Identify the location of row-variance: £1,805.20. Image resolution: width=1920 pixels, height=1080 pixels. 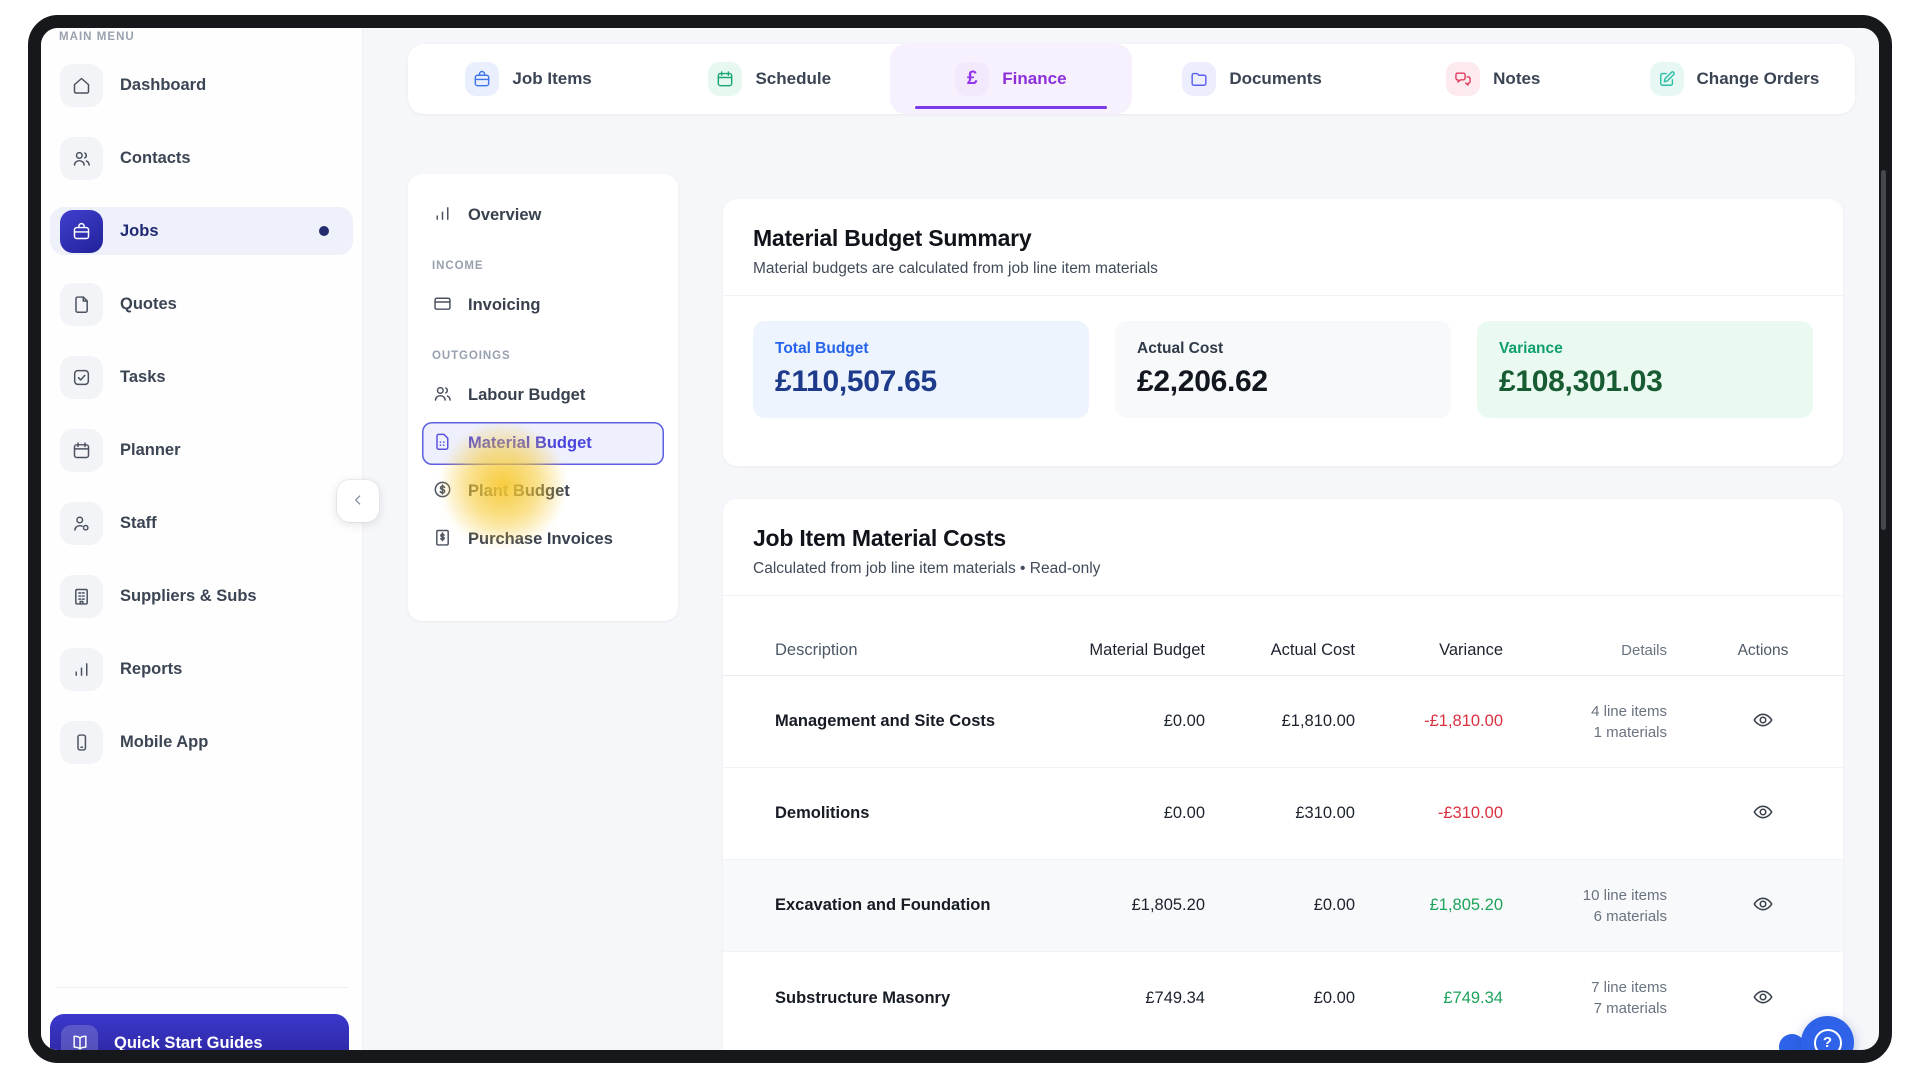
(1466, 905).